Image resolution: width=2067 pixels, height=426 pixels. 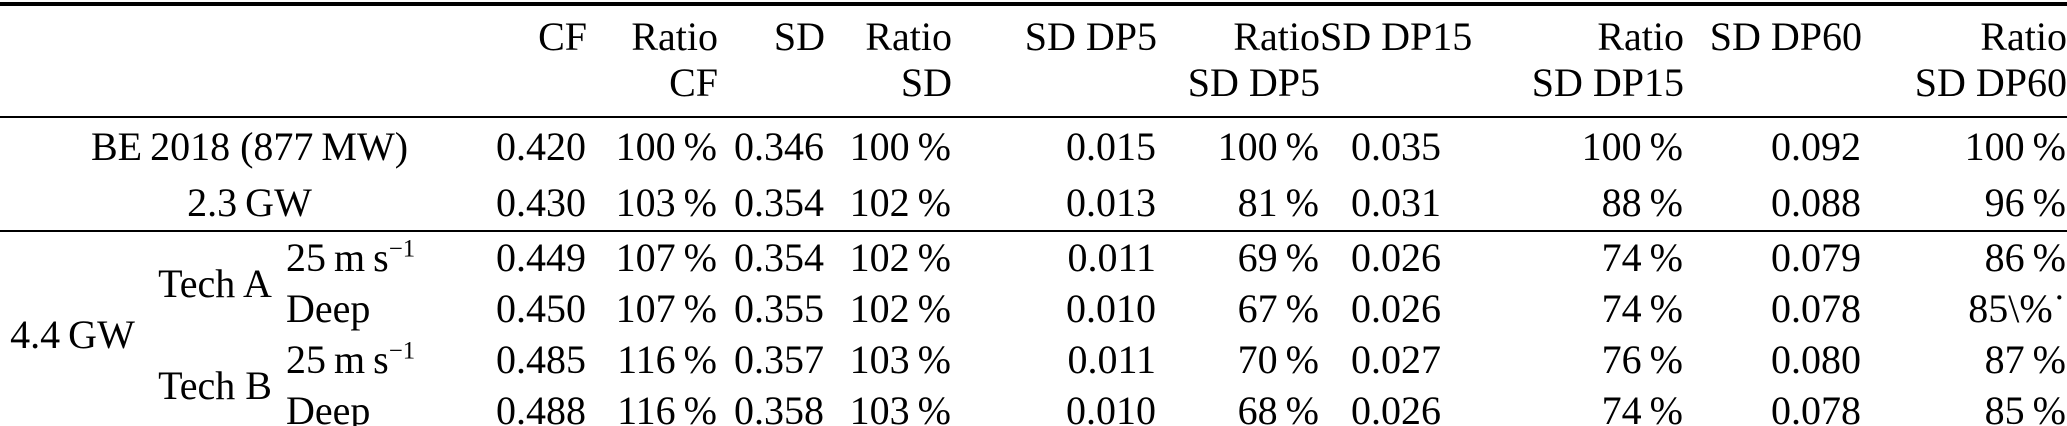 I want to click on col-header-sd-dp15: SD DP15, so click(x=1396, y=60).